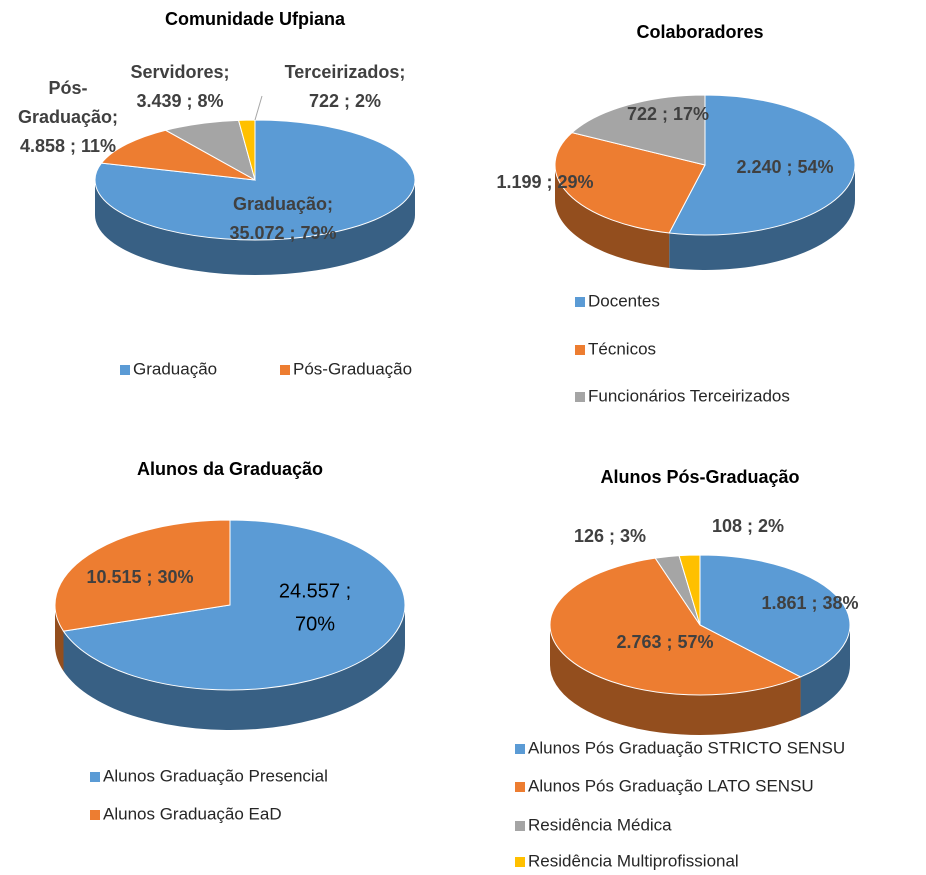 The height and width of the screenshot is (875, 926). I want to click on legend-label: Residência Multiprofissional, so click(633, 860).